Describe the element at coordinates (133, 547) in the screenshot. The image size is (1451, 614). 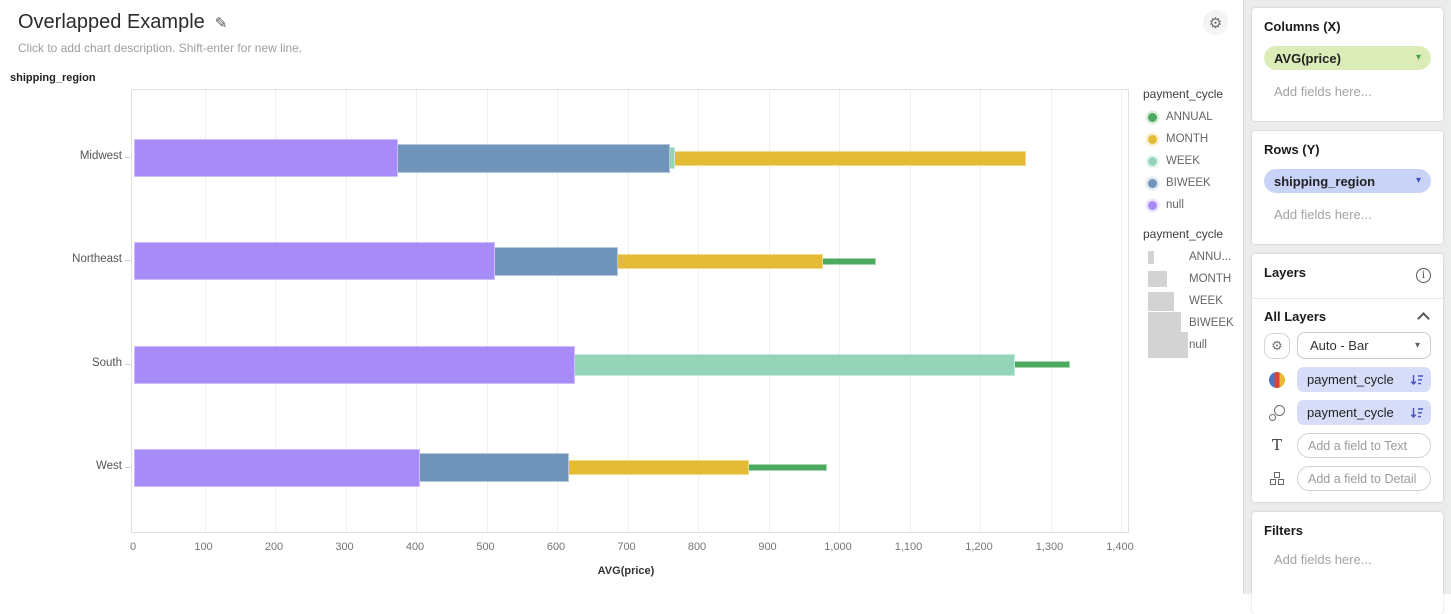
I see `x-tick-label: 0` at that location.